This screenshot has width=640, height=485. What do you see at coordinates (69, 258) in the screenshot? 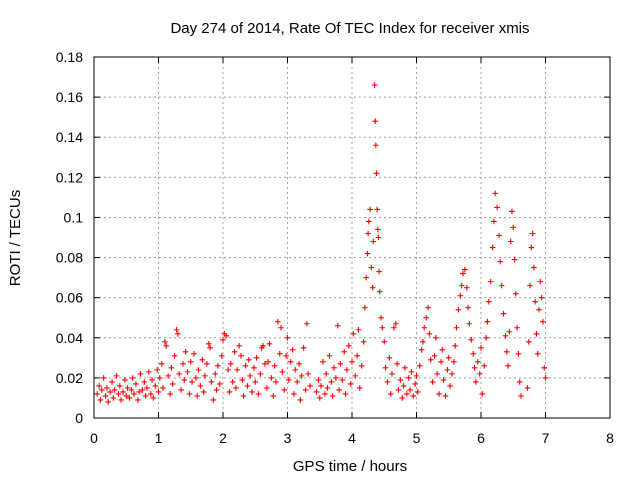
I see `y-tick-label: 0.08` at bounding box center [69, 258].